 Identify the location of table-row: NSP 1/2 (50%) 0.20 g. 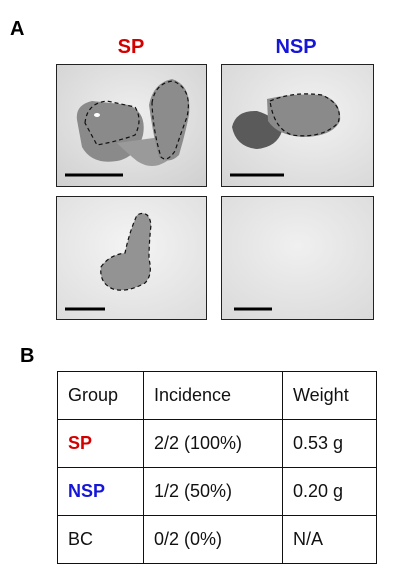
(217, 491).